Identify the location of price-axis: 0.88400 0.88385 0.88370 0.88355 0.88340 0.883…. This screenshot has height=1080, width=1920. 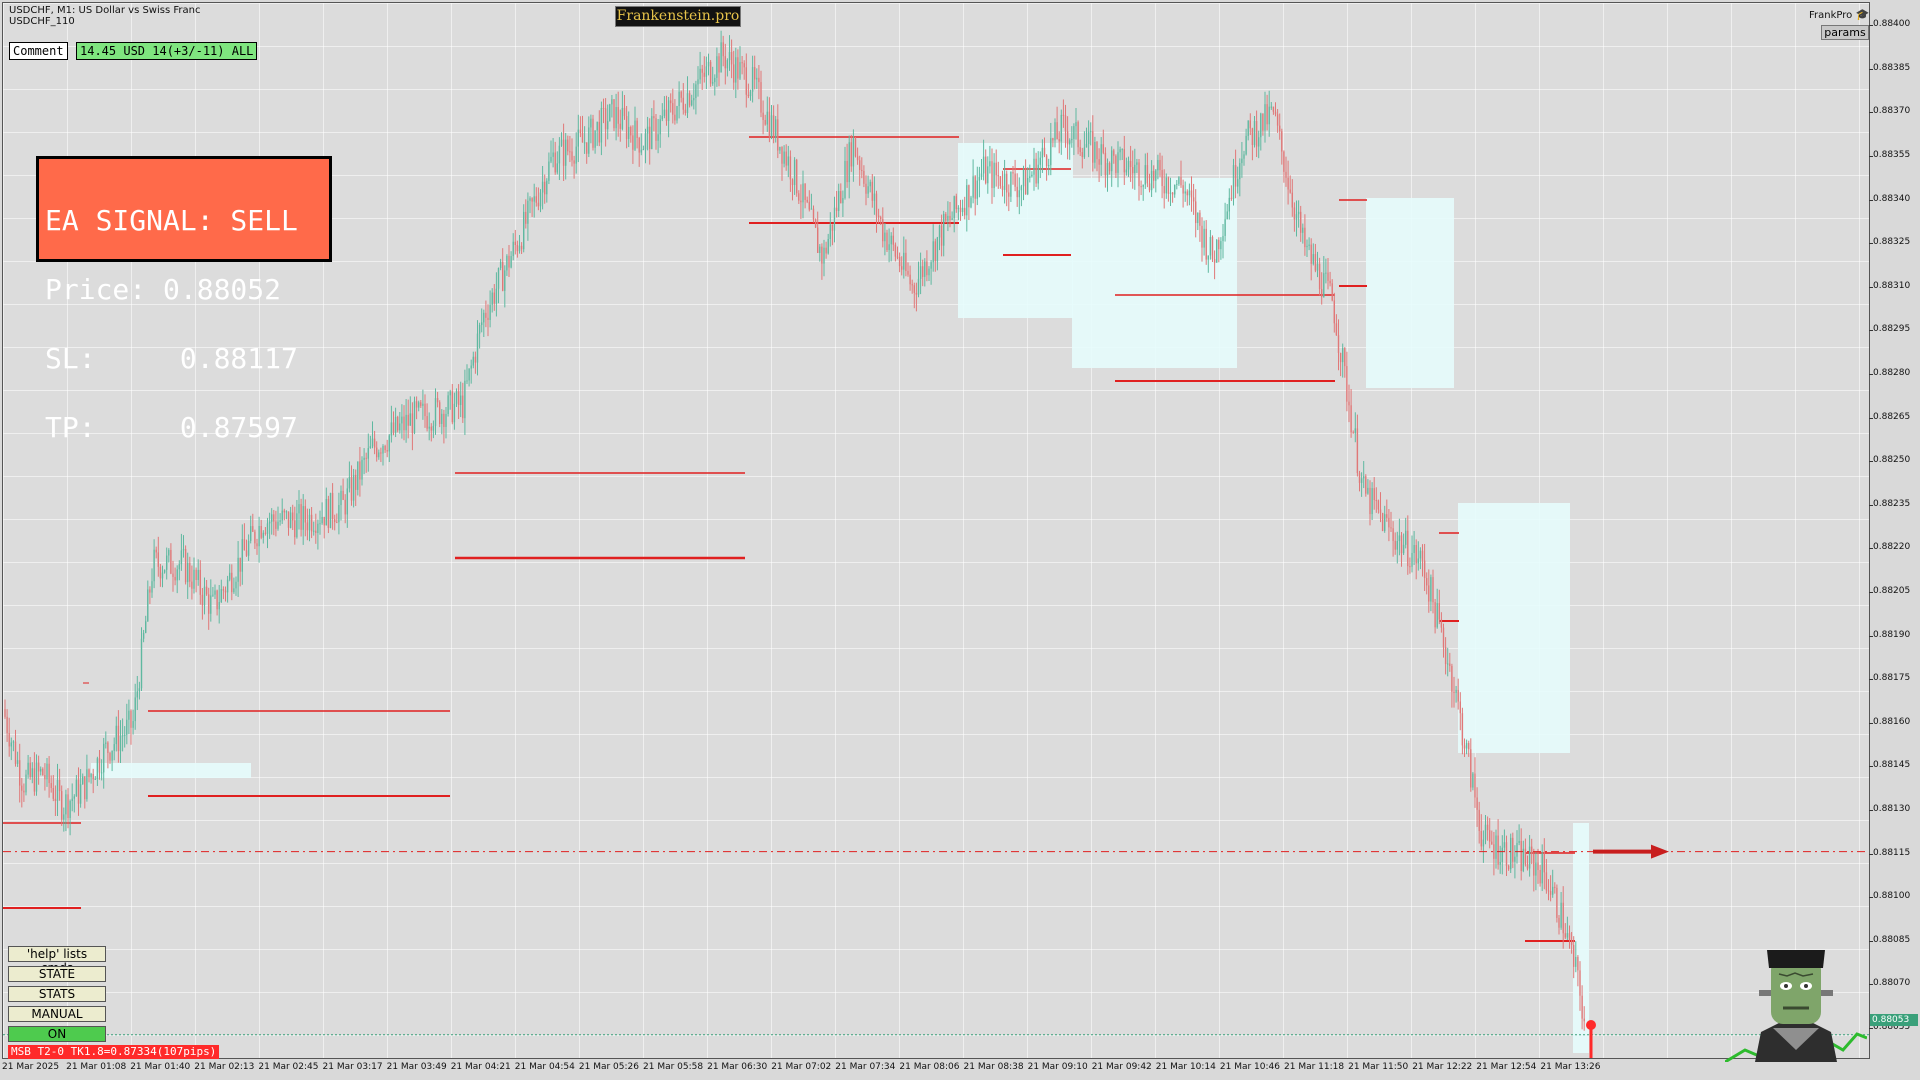
(1894, 530).